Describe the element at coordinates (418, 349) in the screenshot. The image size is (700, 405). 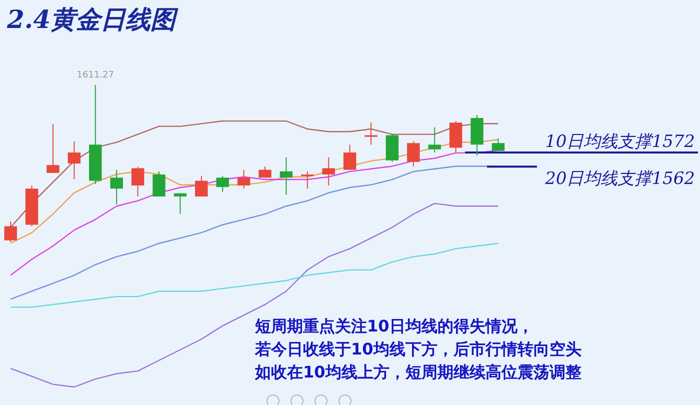
I see `annotation: 若今日收线于10均线下方，后市行情转向空头` at that location.